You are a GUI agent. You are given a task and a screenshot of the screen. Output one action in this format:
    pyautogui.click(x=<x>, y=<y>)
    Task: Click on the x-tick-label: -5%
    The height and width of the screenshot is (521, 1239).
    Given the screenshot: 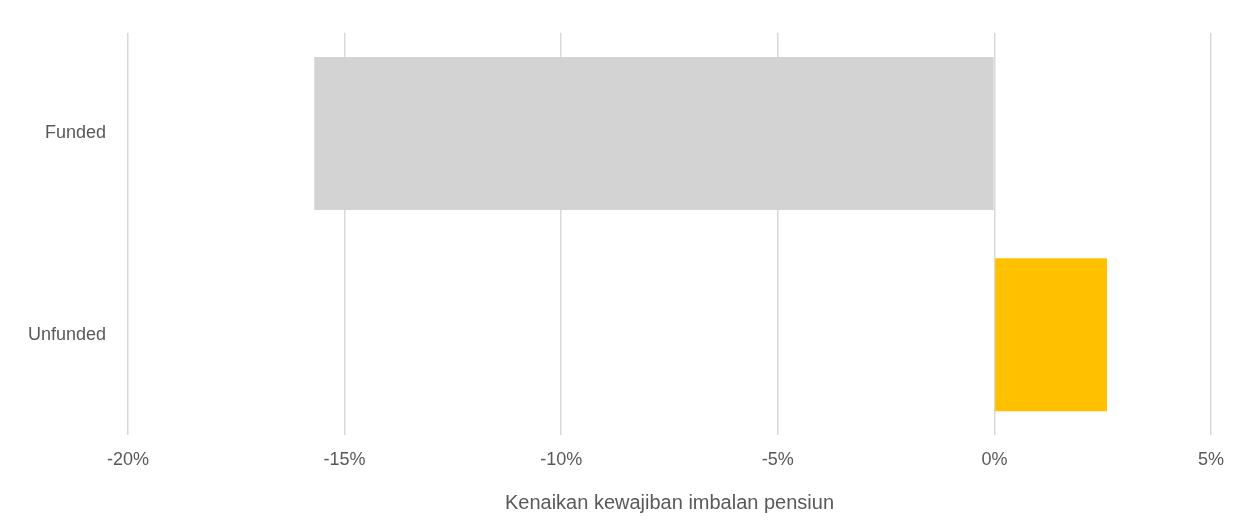 What is the action you would take?
    pyautogui.click(x=777, y=459)
    